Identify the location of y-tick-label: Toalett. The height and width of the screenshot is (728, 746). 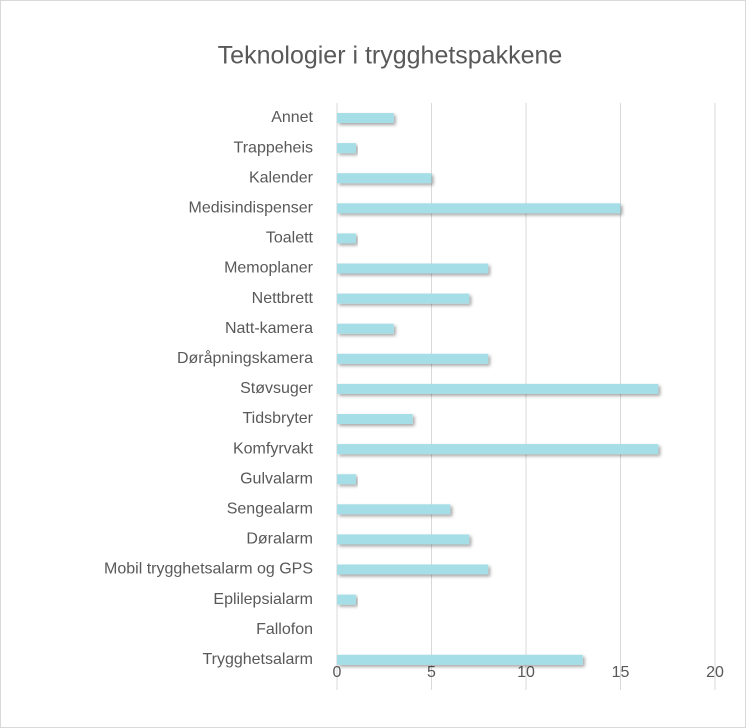
(290, 238).